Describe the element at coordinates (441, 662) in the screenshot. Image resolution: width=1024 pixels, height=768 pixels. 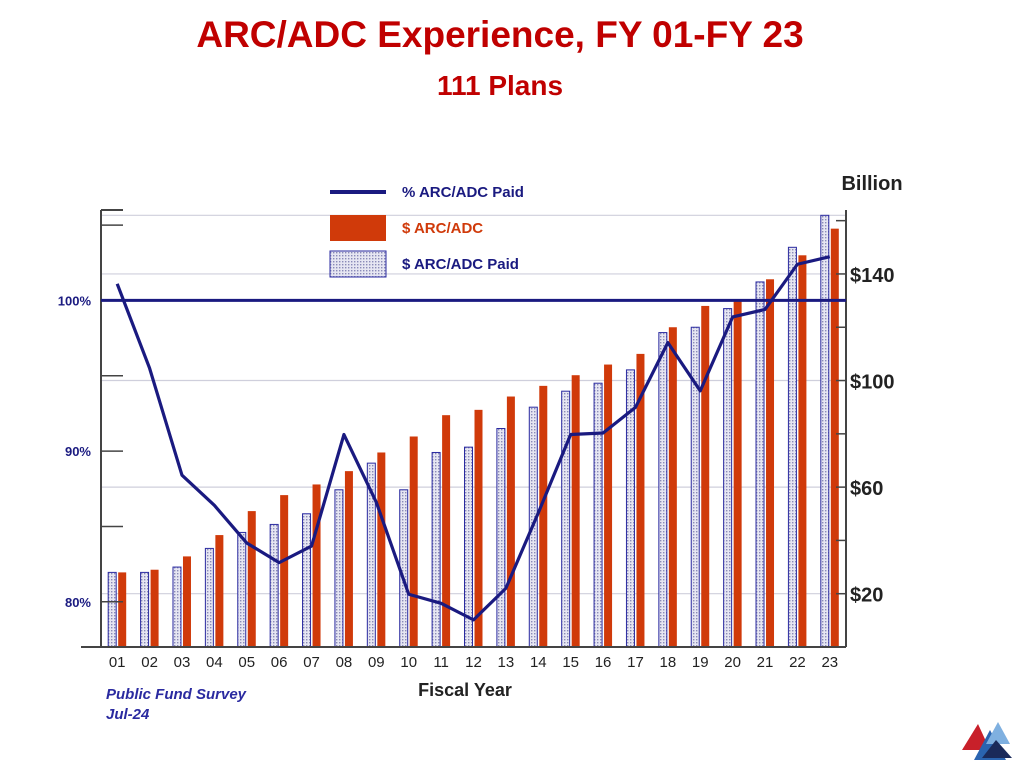
I see `x-tick-label: 11` at that location.